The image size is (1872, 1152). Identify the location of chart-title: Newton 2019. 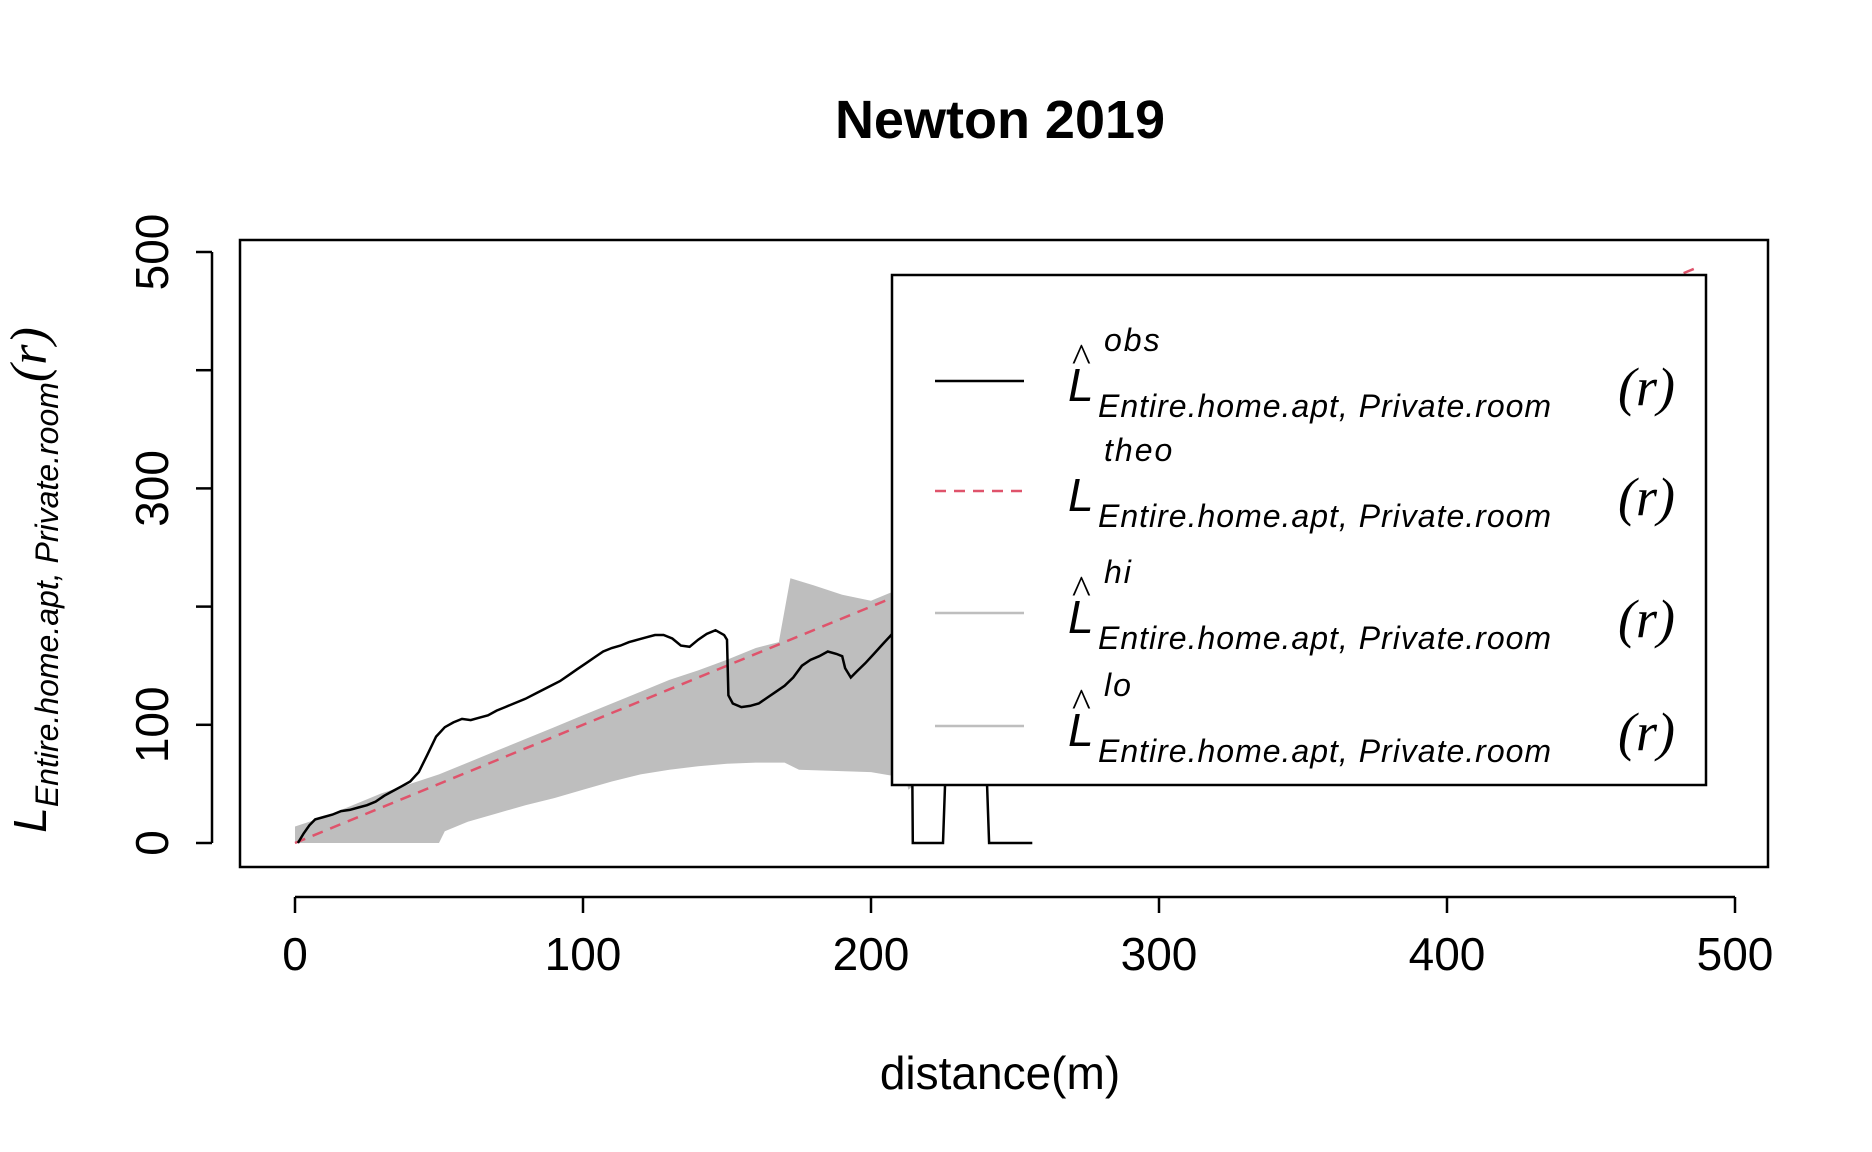
(1000, 120).